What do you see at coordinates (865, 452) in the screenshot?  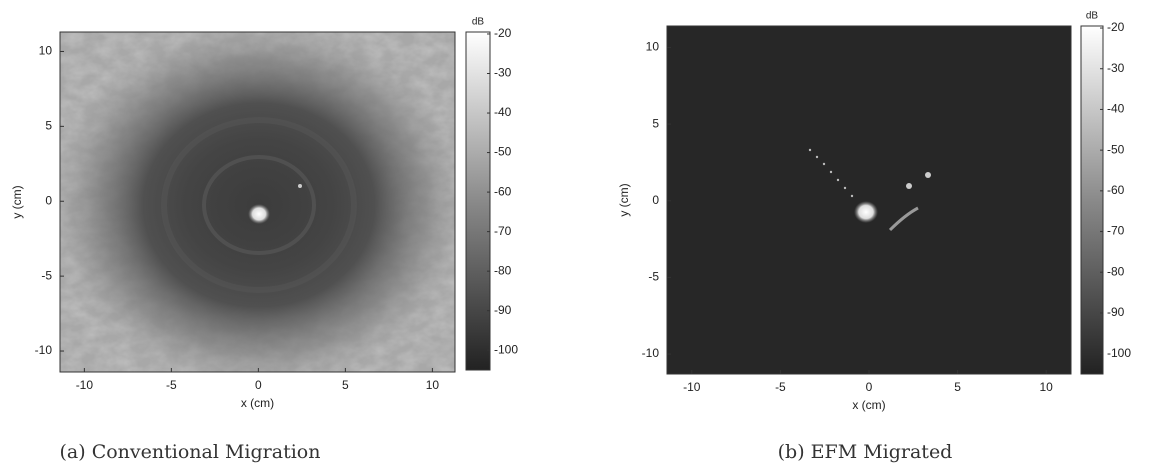 I see `caption: (b) EFM Migrated` at bounding box center [865, 452].